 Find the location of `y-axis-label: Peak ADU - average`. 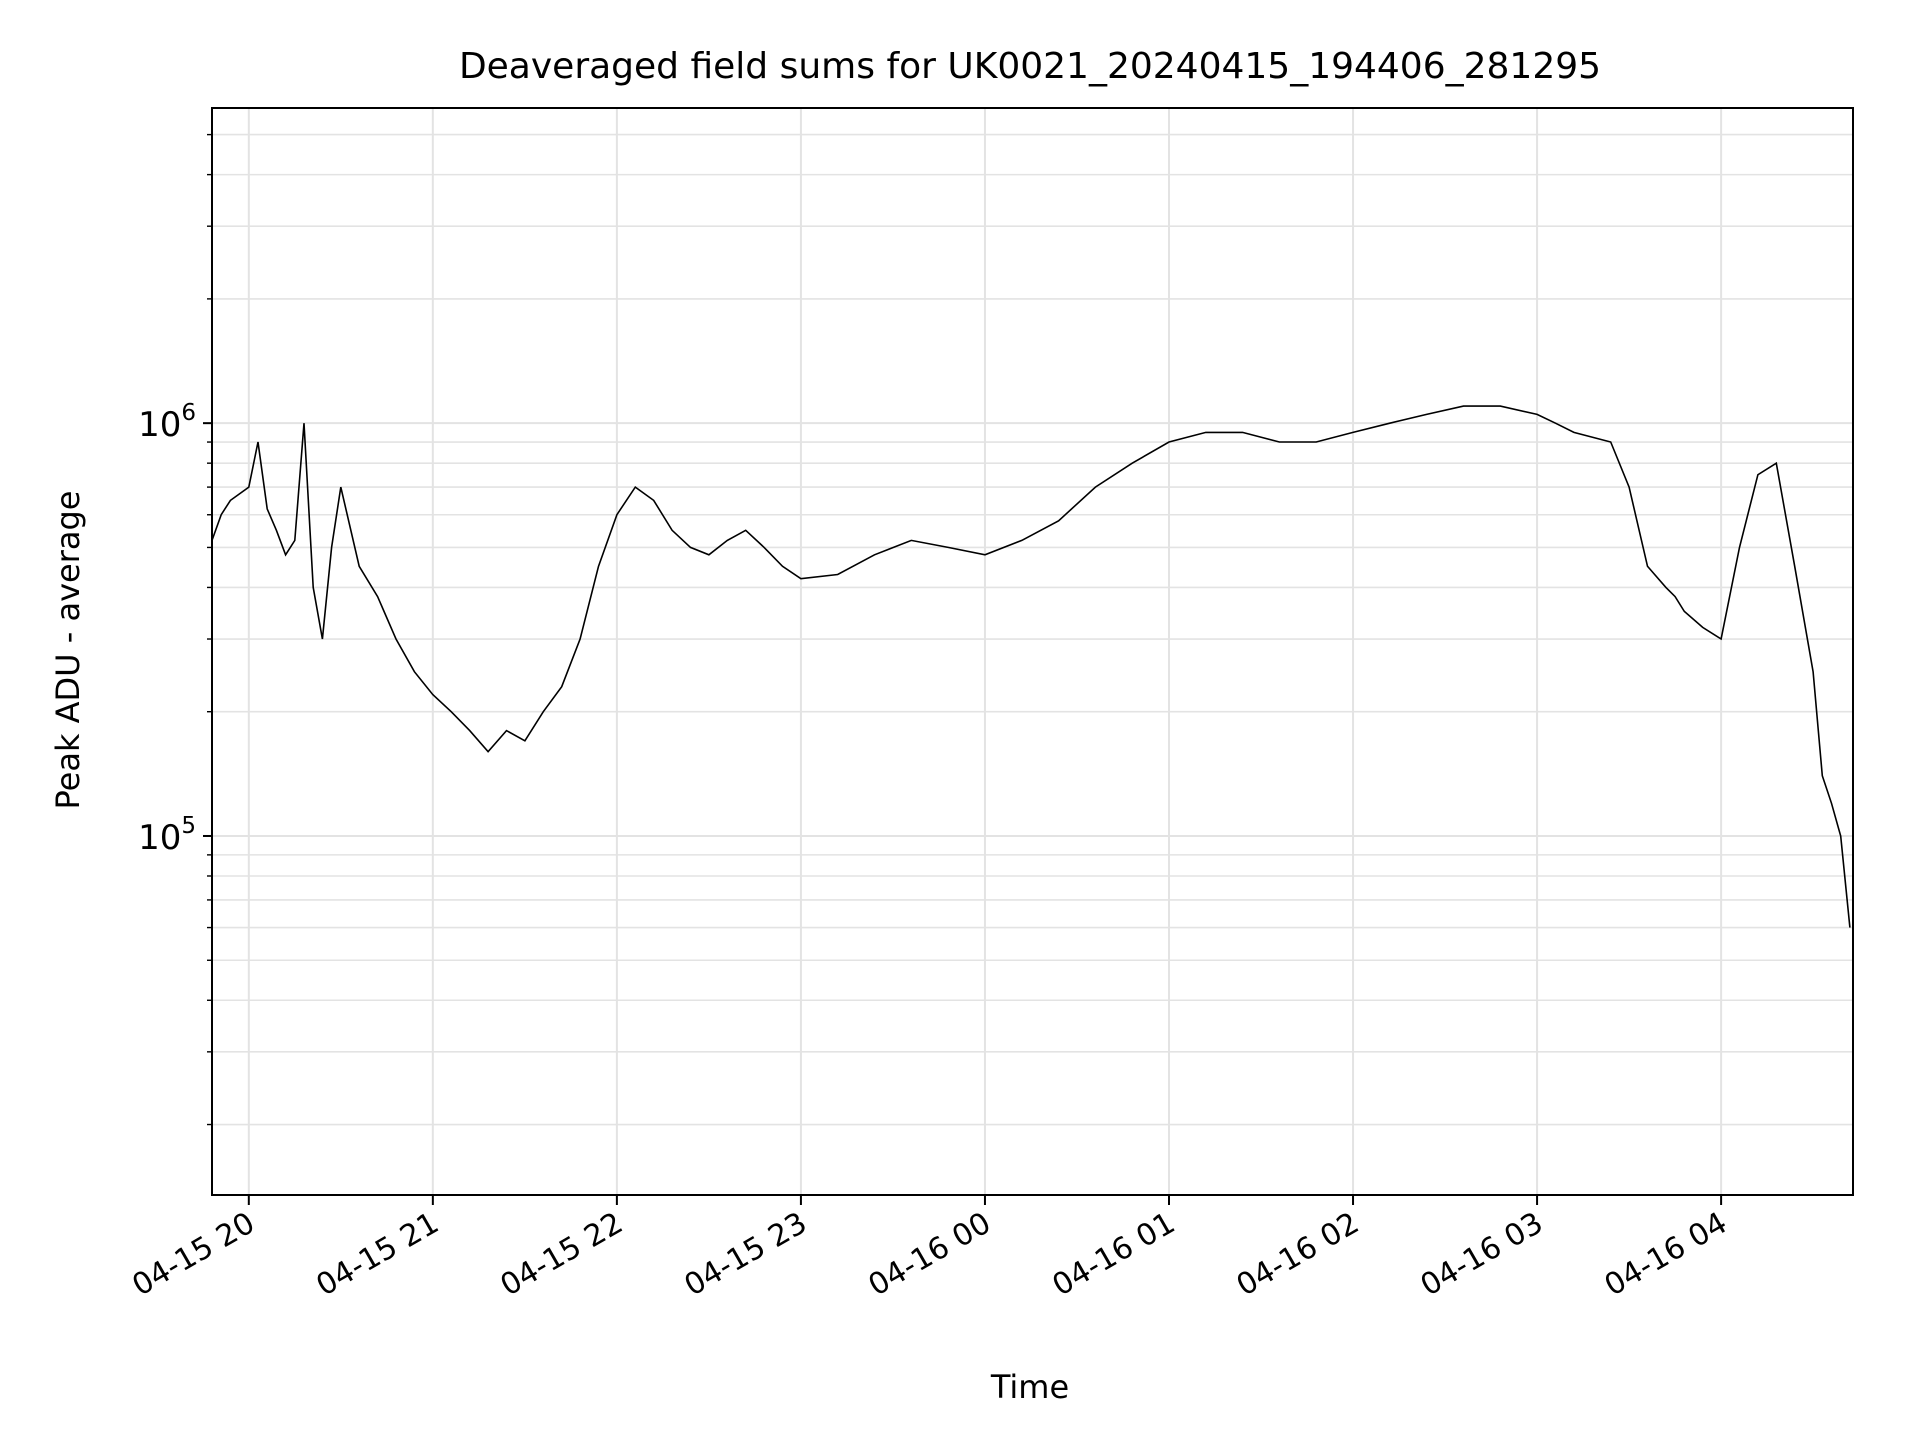

y-axis-label: Peak ADU - average is located at coordinates (68, 650).